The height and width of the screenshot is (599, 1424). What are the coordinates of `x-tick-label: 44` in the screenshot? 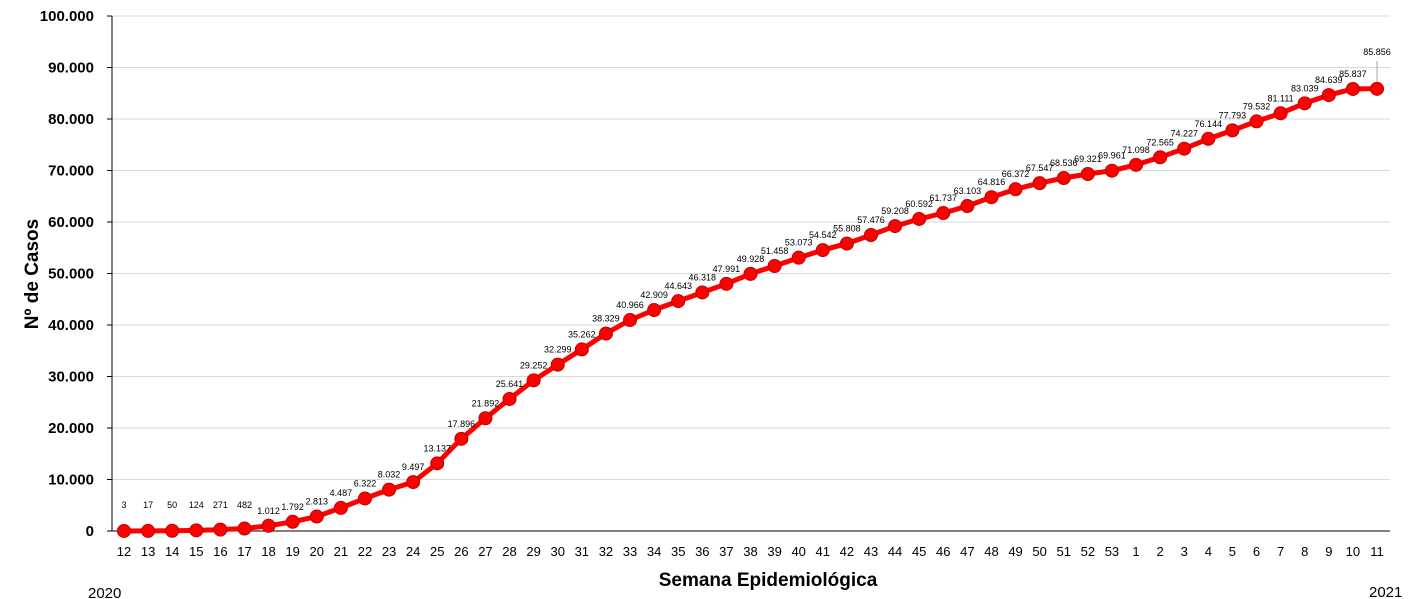 It's located at (895, 551).